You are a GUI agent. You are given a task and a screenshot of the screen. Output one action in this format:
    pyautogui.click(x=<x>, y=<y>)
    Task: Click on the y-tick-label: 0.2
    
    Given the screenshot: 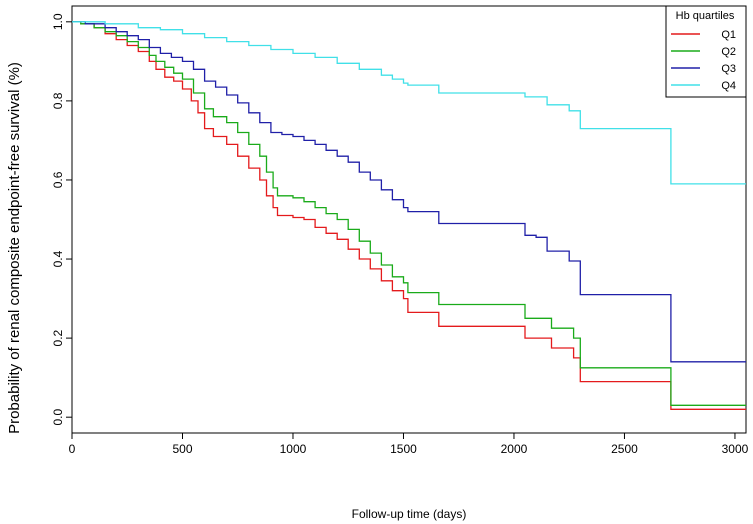 What is the action you would take?
    pyautogui.click(x=58, y=337)
    